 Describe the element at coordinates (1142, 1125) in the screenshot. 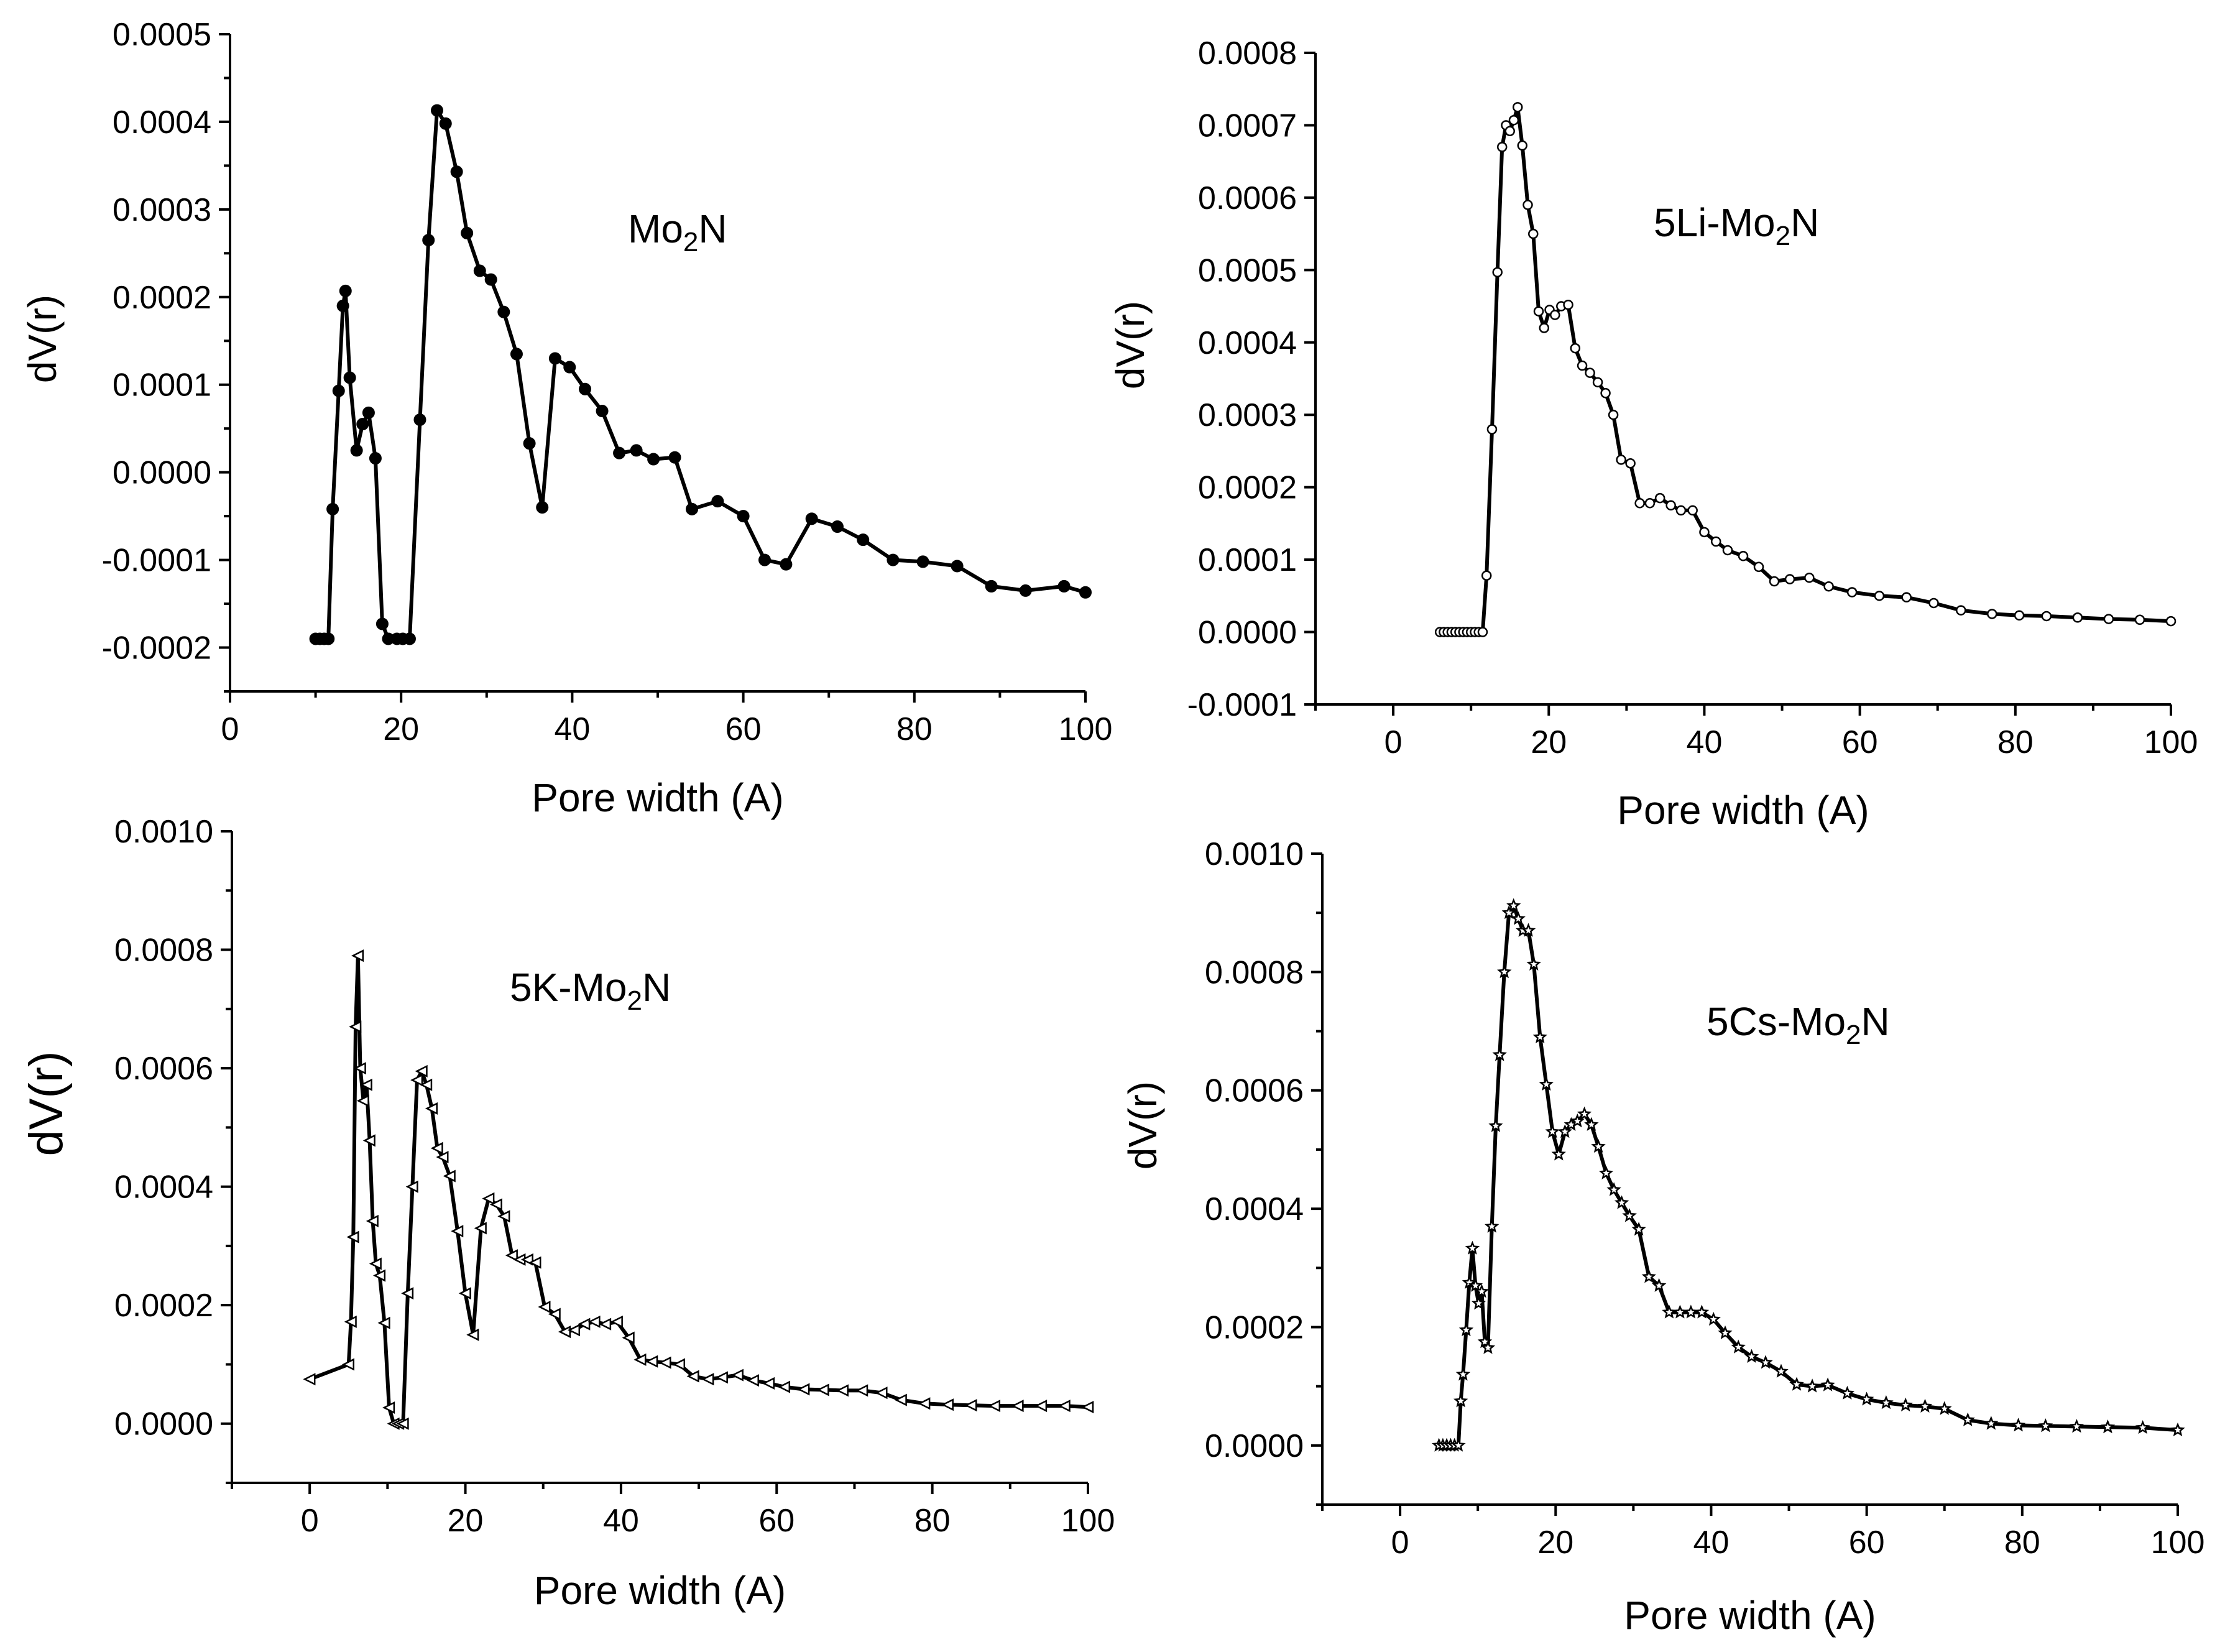

I see `y-axis-title: dV(r)` at that location.